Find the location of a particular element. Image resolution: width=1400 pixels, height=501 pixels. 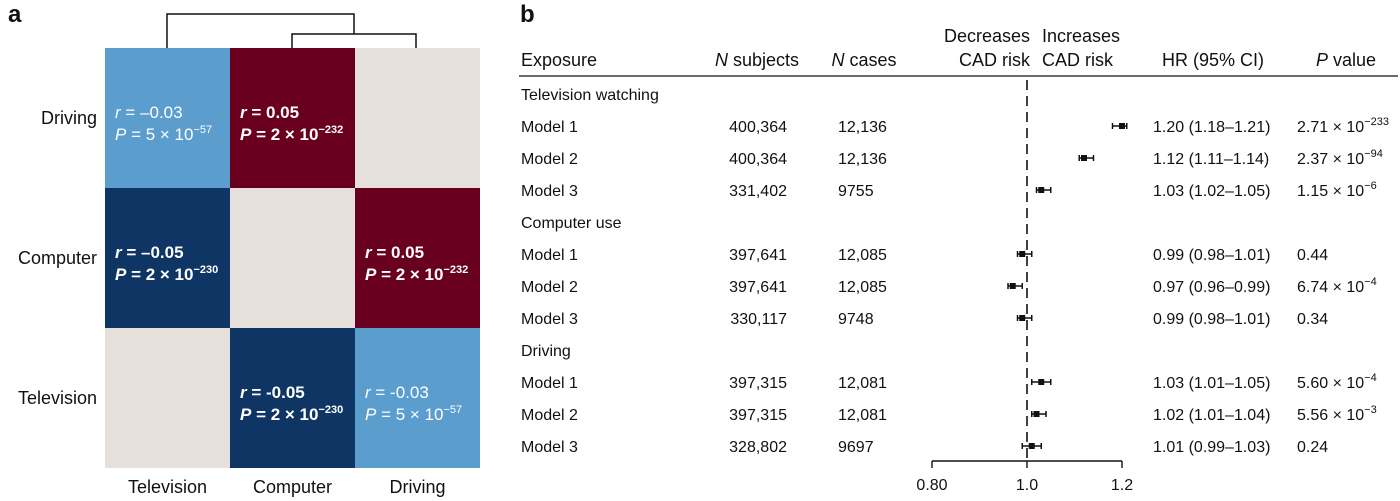

row-p-value: 1.15 × 10⁻⁶ is located at coordinates (1337, 190).